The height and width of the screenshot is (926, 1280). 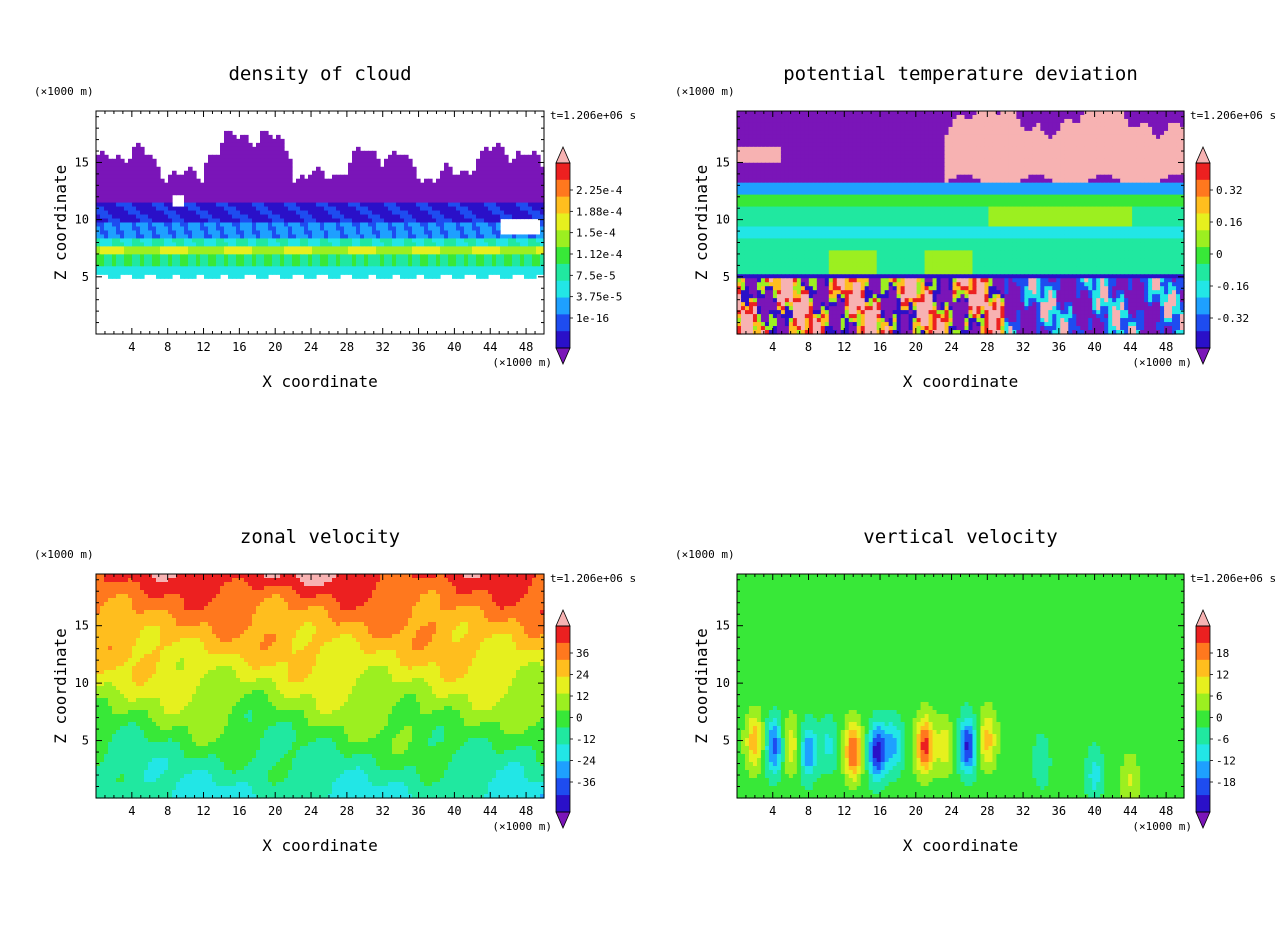 What do you see at coordinates (563, 171) in the screenshot?
I see `colorbar-segment` at bounding box center [563, 171].